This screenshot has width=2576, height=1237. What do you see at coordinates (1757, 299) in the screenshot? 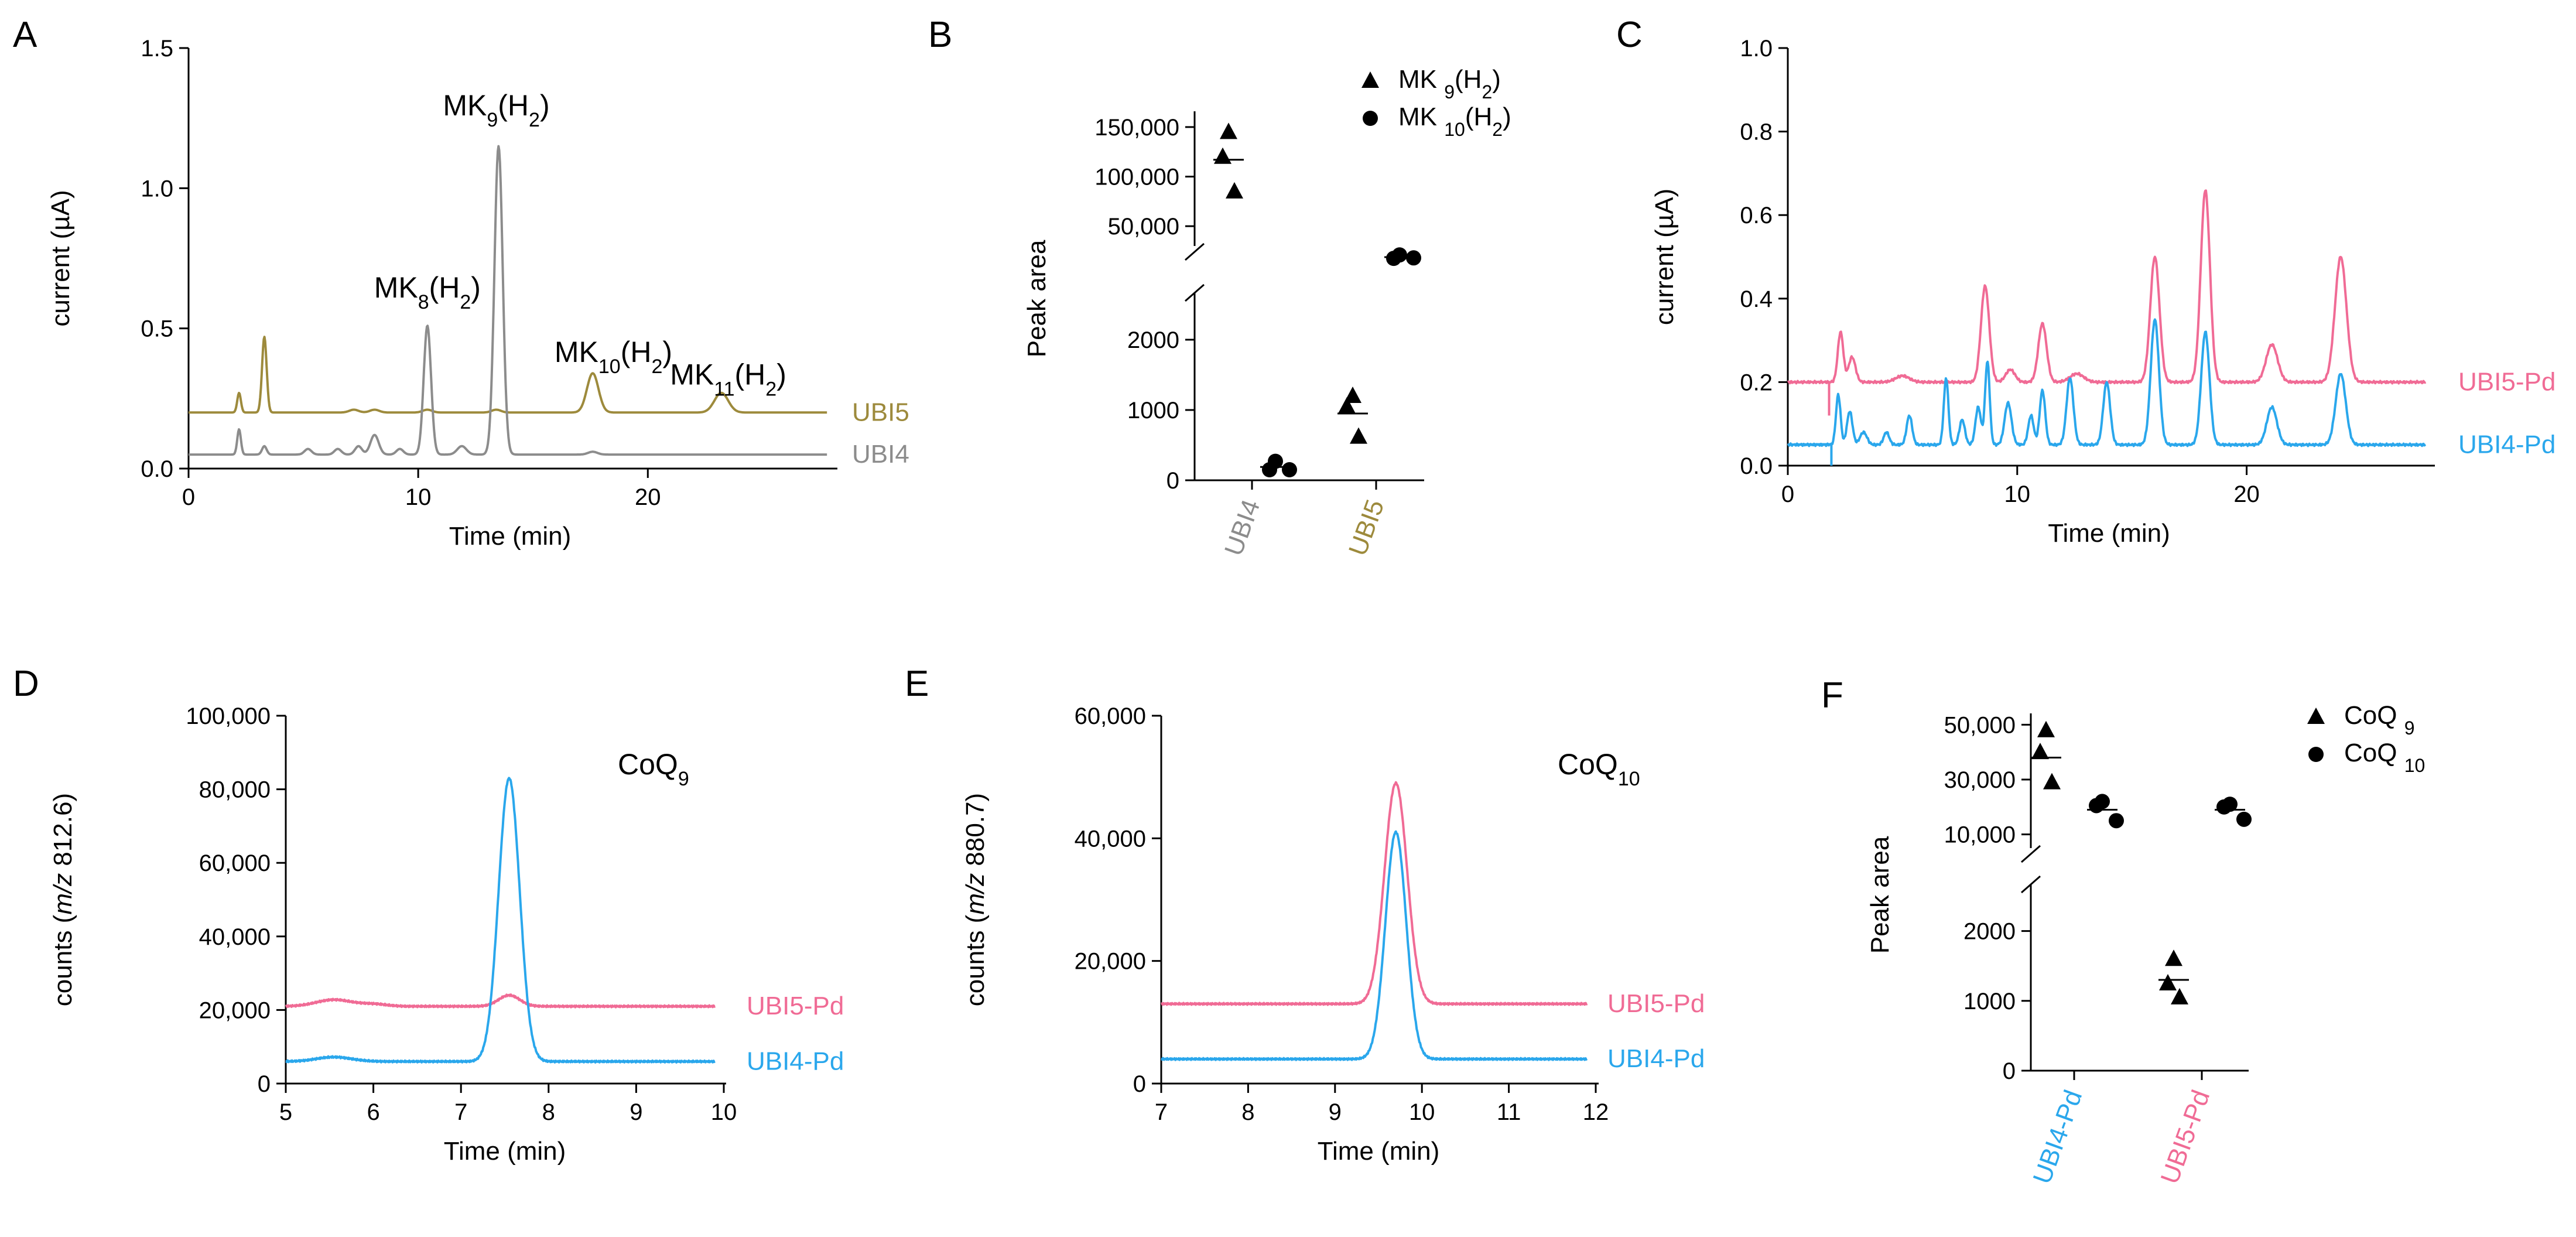
I see `y-tick-label: 0.4` at bounding box center [1757, 299].